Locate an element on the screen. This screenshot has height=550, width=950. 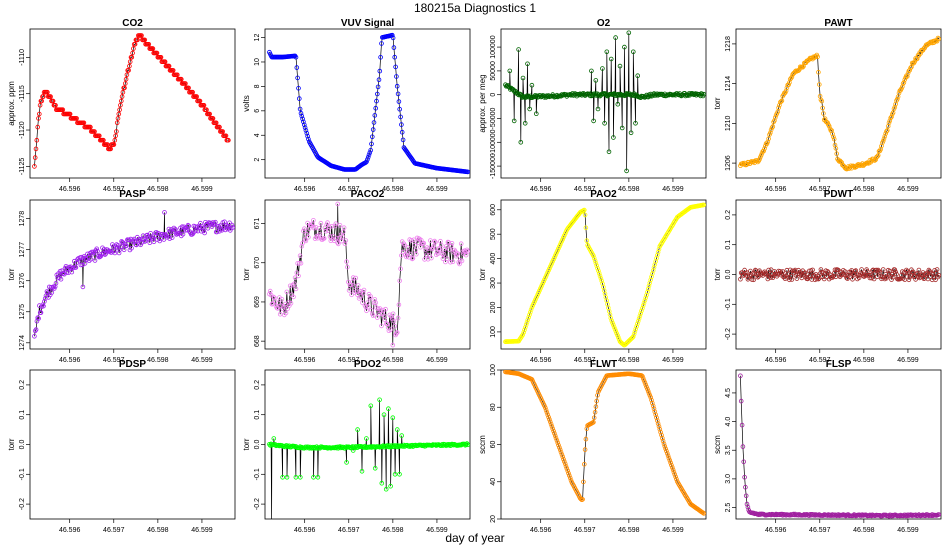
y-tick-label: 1214 is located at coordinates (728, 84).